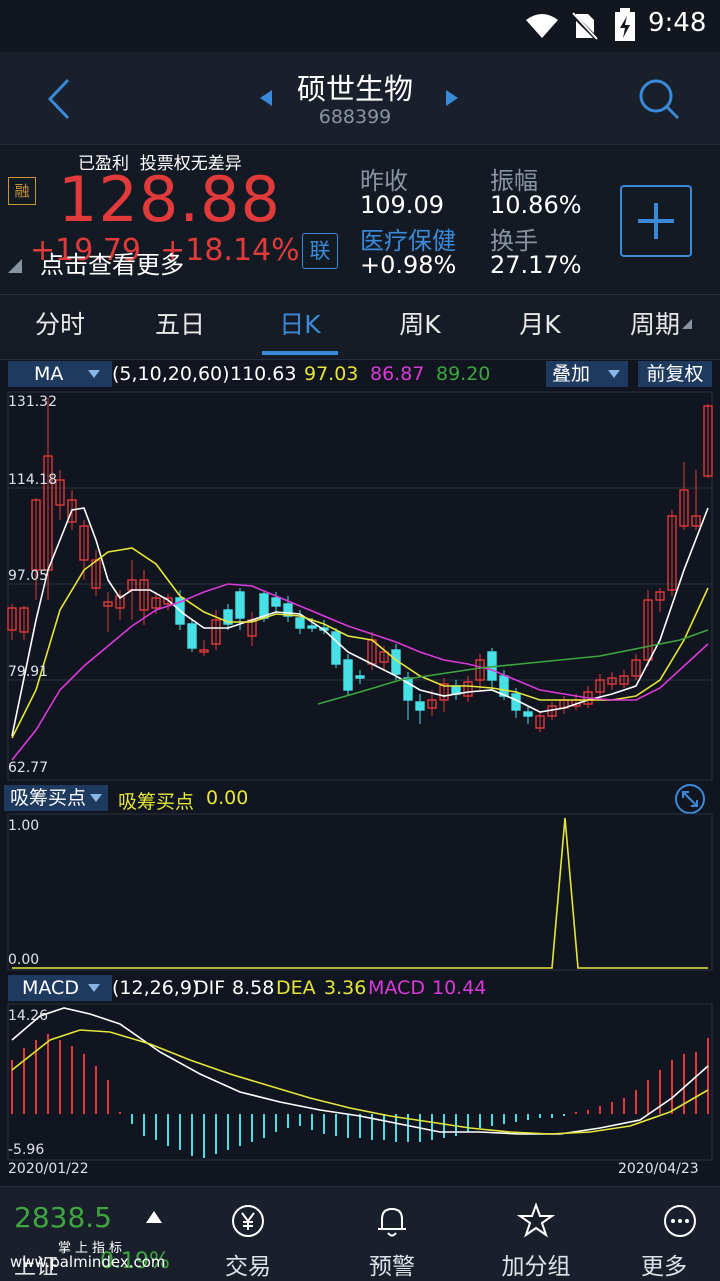 Image resolution: width=720 pixels, height=1281 pixels. I want to click on ma10-line, so click(360, 643).